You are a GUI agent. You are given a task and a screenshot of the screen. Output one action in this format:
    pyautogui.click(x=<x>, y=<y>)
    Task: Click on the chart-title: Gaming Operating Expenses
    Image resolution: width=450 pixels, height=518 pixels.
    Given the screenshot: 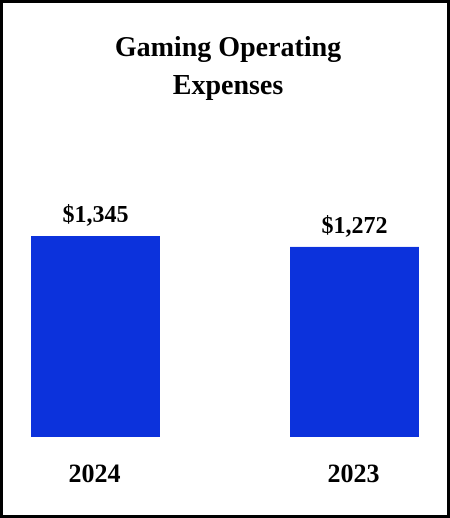 What is the action you would take?
    pyautogui.click(x=226, y=67)
    